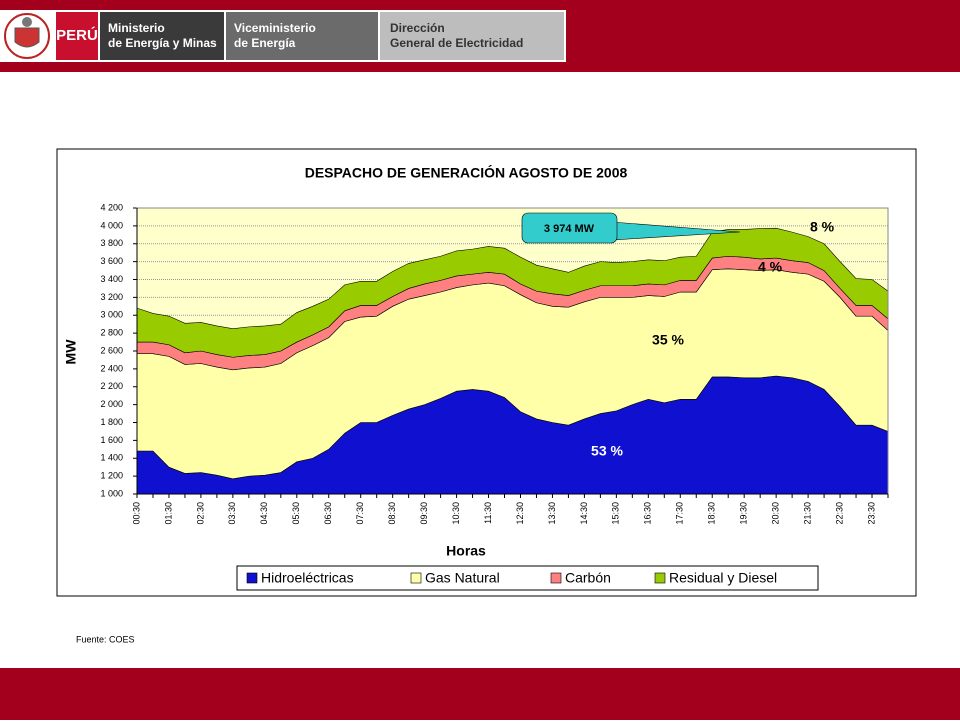  I want to click on x-tick-label: 09:30, so click(424, 513).